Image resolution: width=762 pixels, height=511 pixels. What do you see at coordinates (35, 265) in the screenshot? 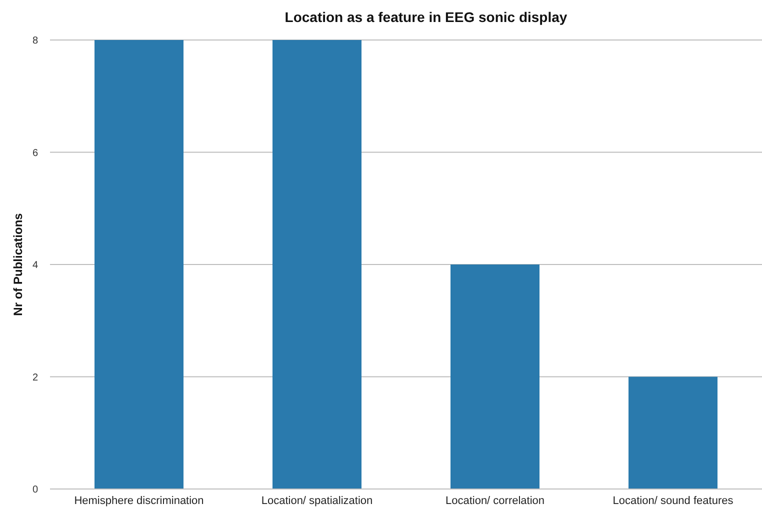
I see `y-tick-label: 4` at bounding box center [35, 265].